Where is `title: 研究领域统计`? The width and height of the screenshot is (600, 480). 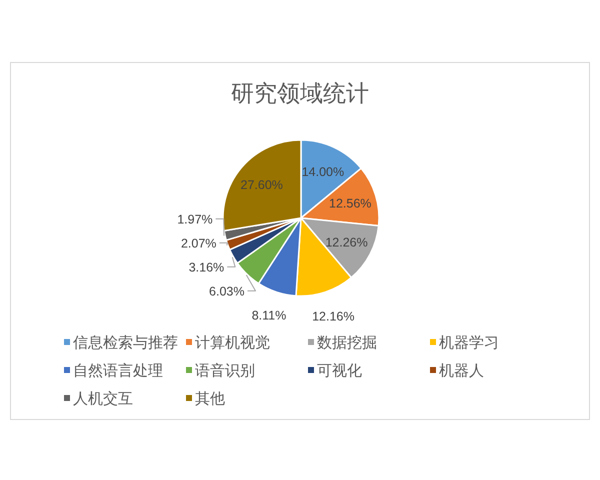
title: 研究领域统计 is located at coordinates (300, 93).